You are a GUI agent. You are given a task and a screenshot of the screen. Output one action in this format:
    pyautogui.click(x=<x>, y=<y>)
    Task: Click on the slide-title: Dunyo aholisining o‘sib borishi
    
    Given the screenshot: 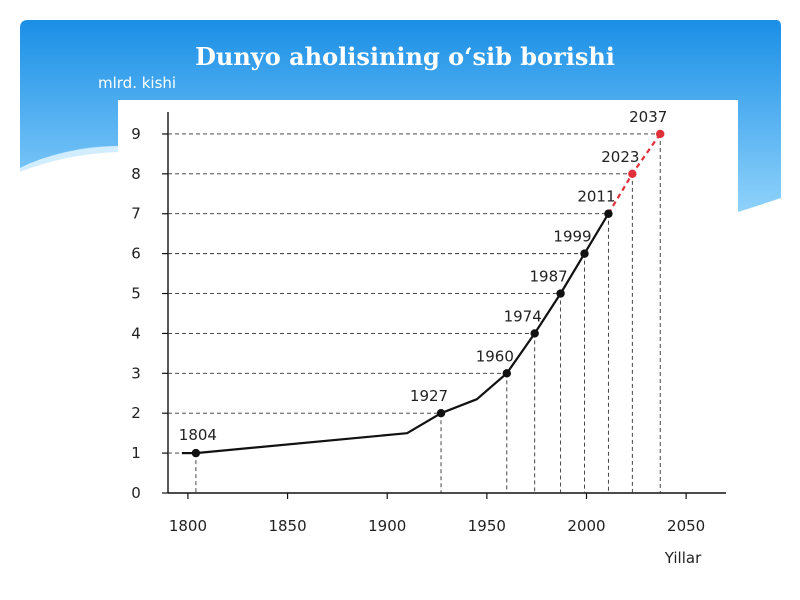 What is the action you would take?
    pyautogui.click(x=405, y=56)
    